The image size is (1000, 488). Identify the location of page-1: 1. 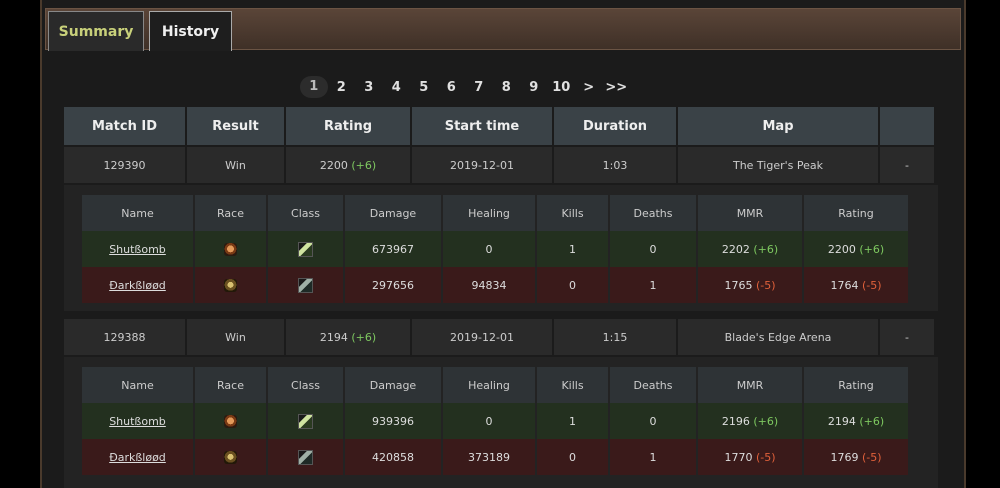
(314, 87).